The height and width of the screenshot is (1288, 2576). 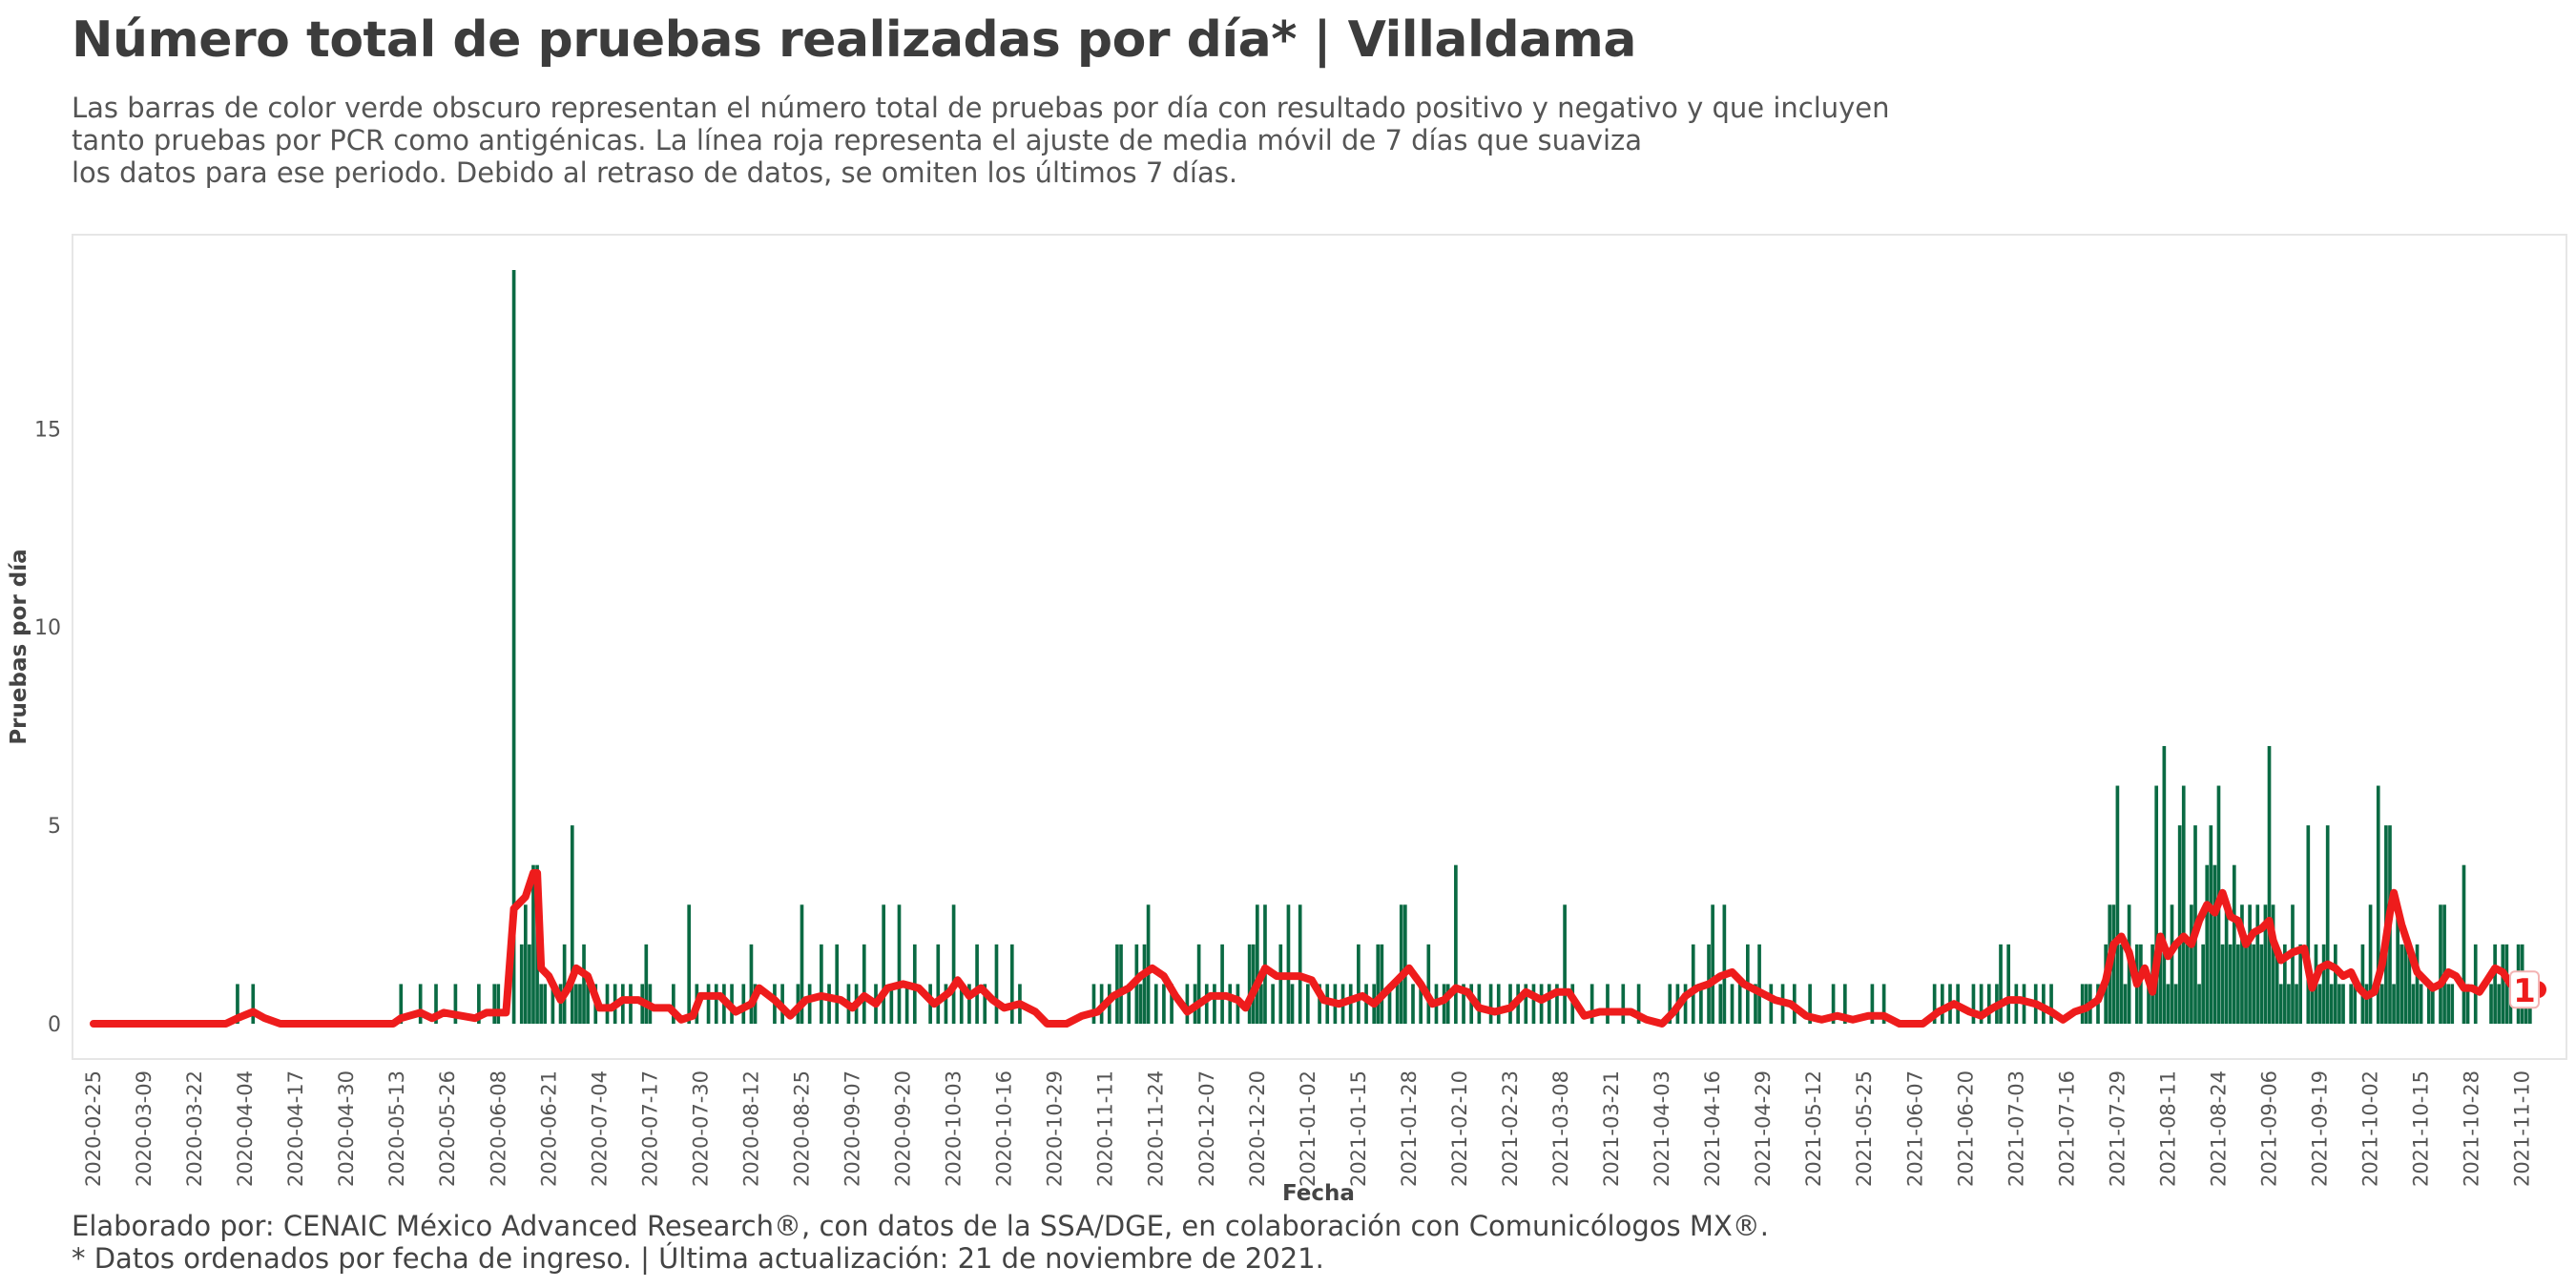 I want to click on x-tick-label: 2021-09-19, so click(x=2320, y=1128).